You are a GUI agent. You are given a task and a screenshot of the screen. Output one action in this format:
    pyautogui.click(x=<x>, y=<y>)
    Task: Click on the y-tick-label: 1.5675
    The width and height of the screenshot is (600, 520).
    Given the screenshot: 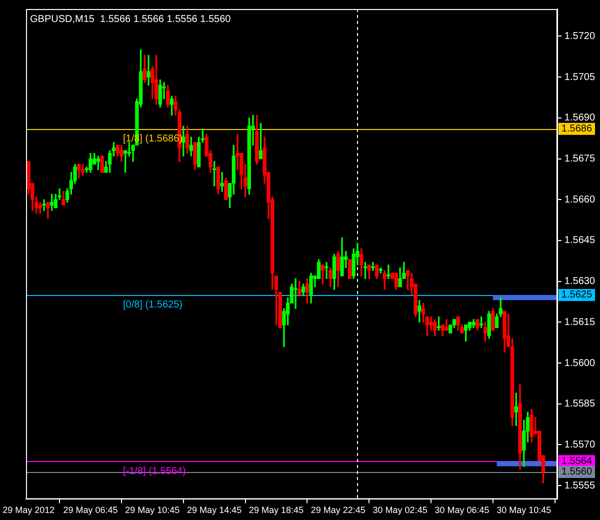 What is the action you would take?
    pyautogui.click(x=580, y=159)
    